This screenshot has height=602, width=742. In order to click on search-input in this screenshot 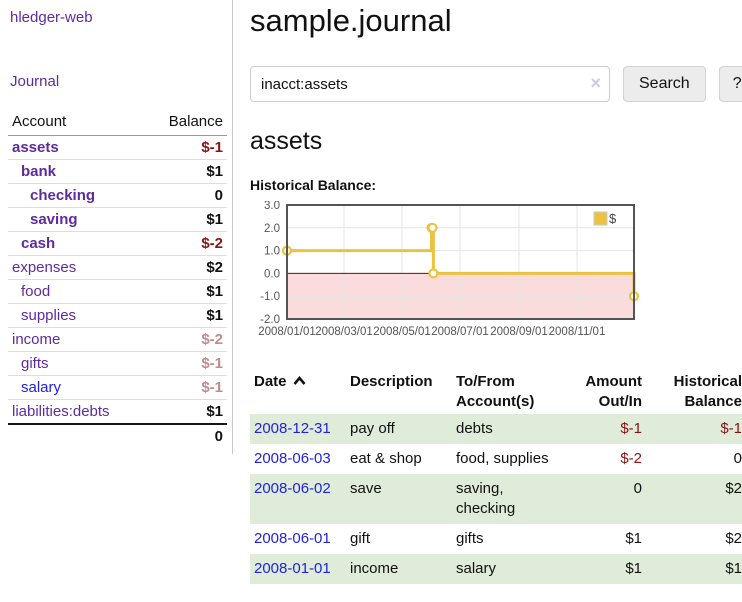, I will do `click(430, 84)`.